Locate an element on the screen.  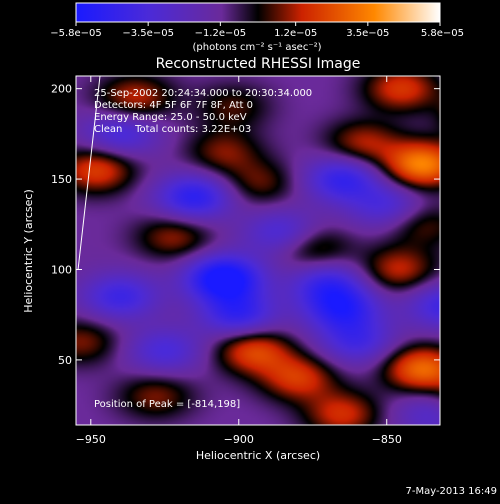
y-tick-label: 50 is located at coordinates (65, 360).